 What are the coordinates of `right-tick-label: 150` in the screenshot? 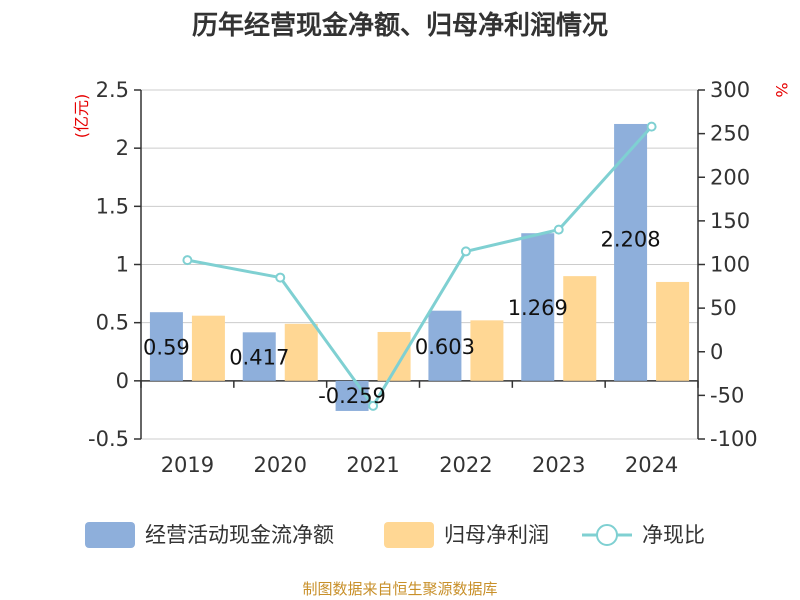 It's located at (730, 221).